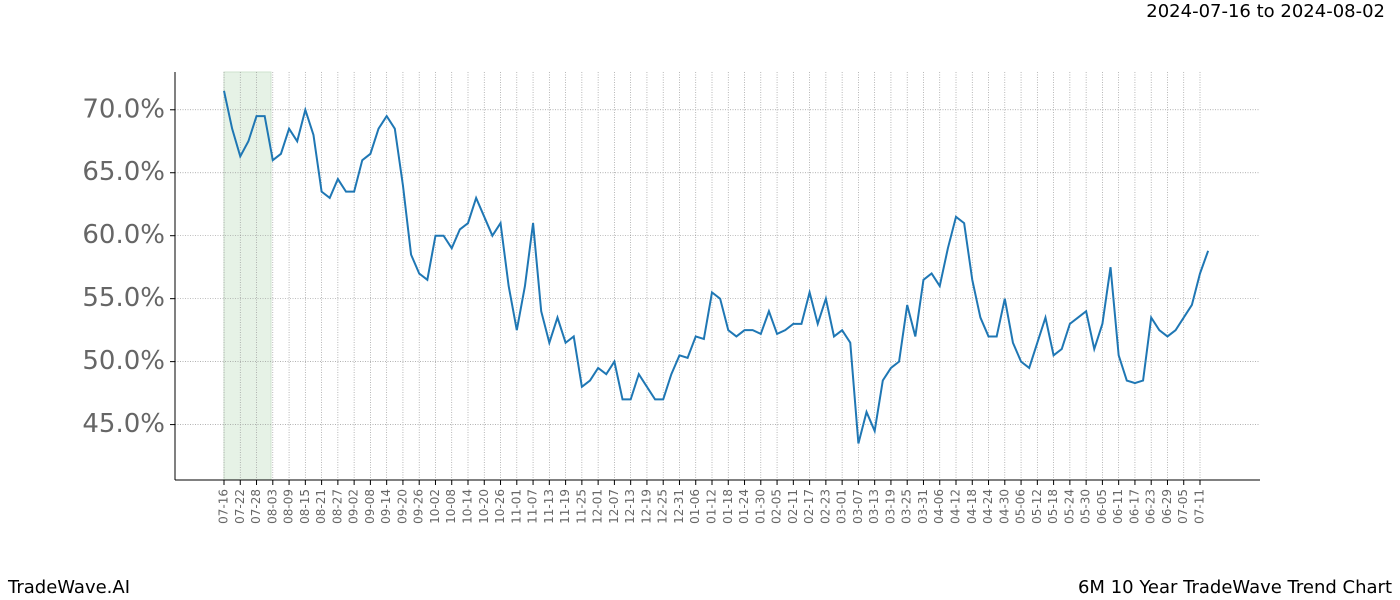 This screenshot has width=1400, height=600. What do you see at coordinates (842, 506) in the screenshot?
I see `x-tick-label: 03-01` at bounding box center [842, 506].